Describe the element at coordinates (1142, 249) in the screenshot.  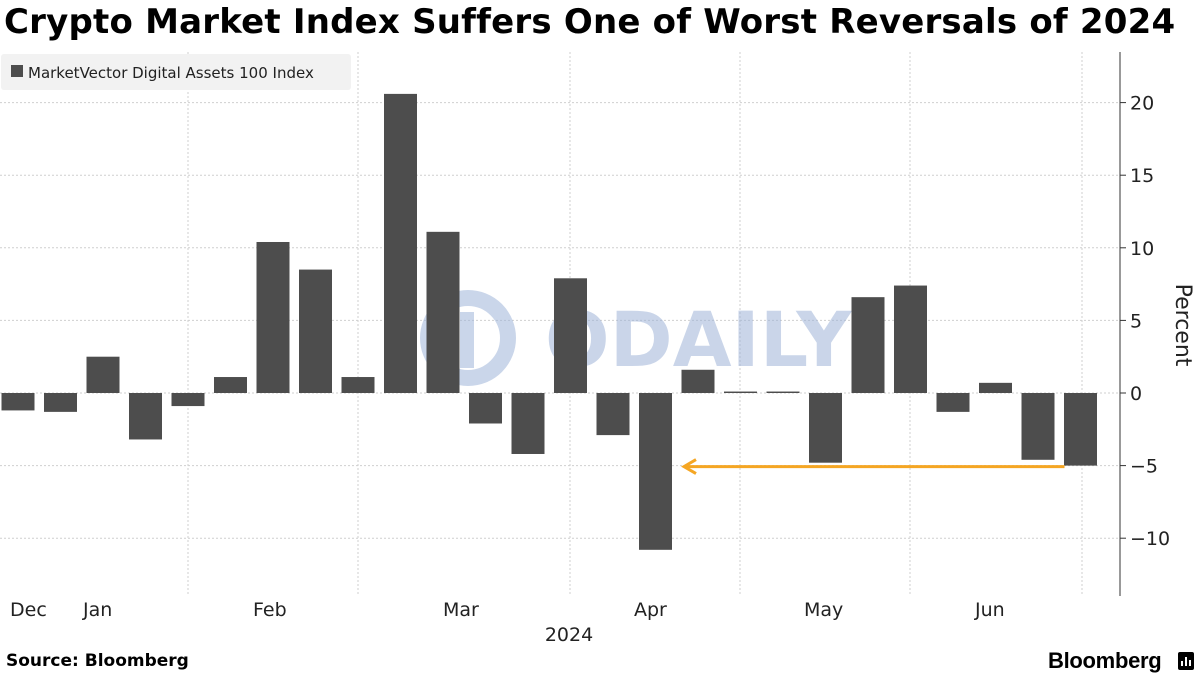
I see `y-tick-label: 10` at that location.